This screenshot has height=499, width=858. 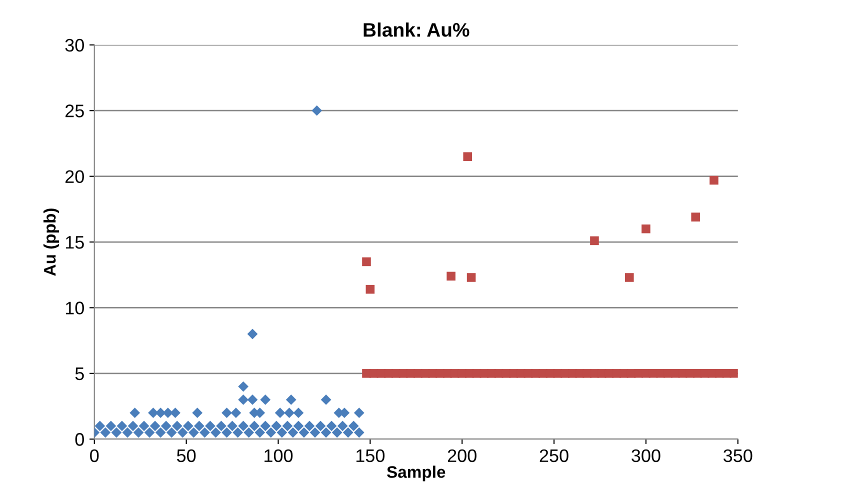 What do you see at coordinates (738, 455) in the screenshot?
I see `x-tick-label: 350` at bounding box center [738, 455].